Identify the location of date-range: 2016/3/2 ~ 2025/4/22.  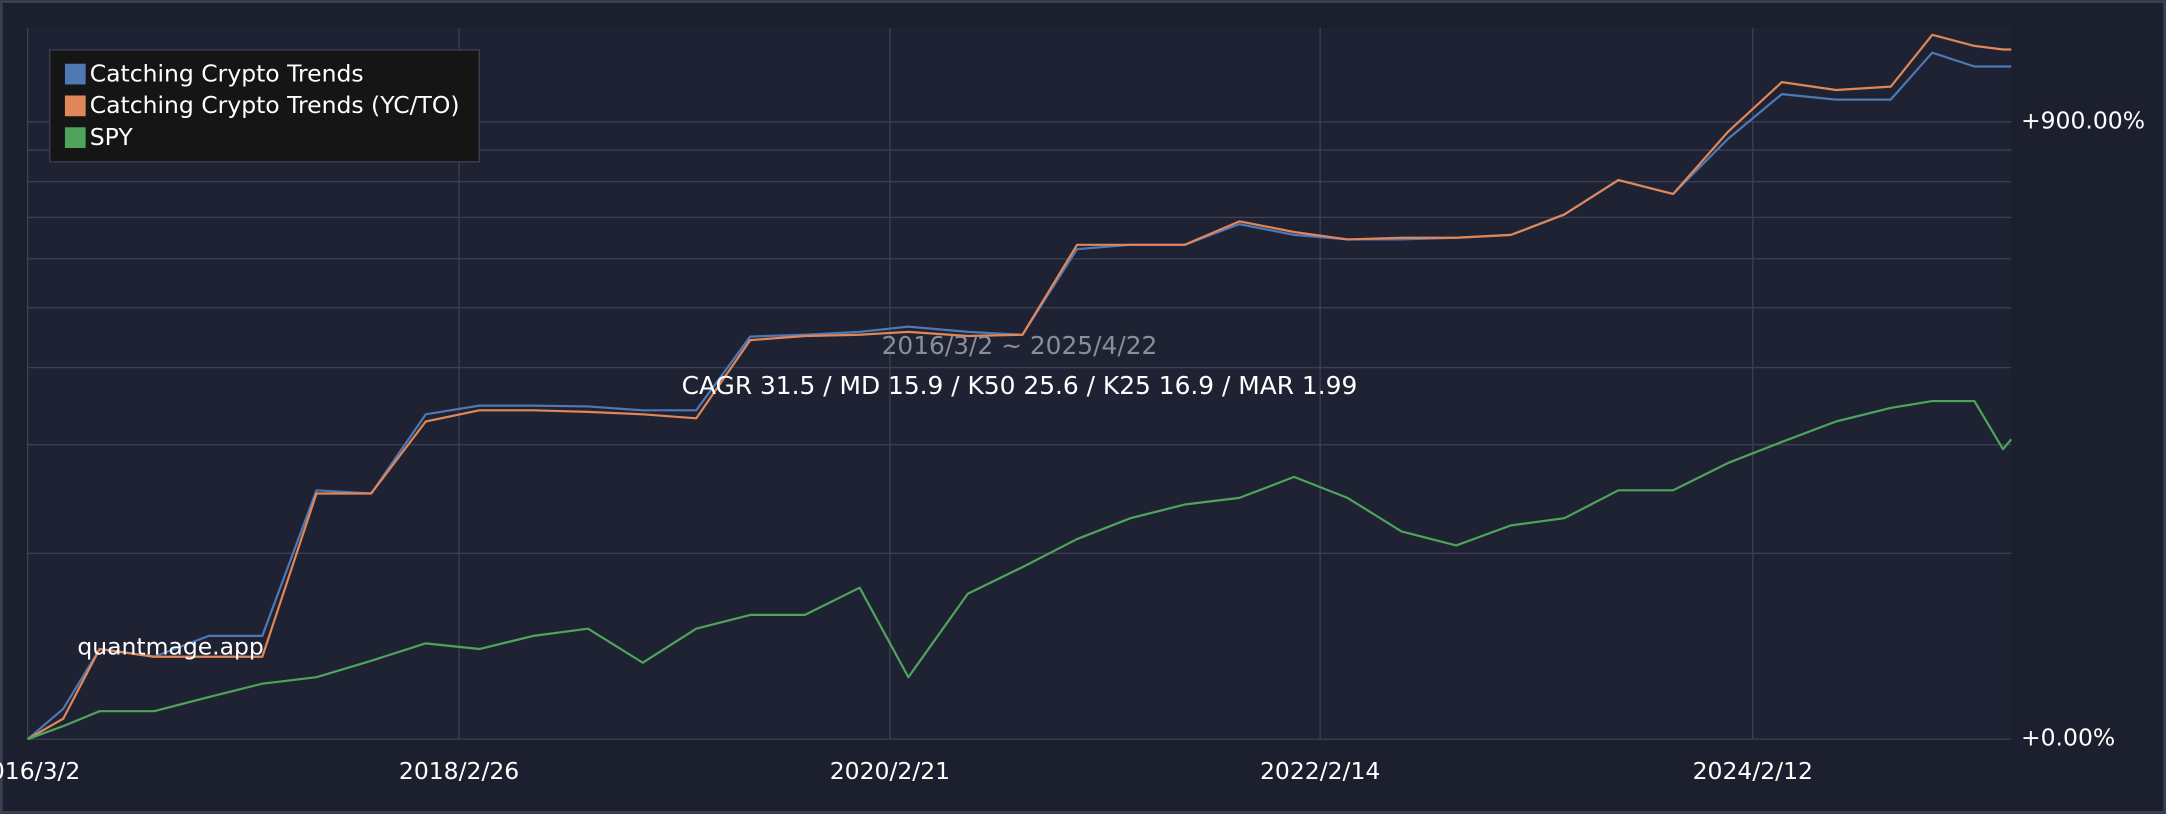
(1020, 345).